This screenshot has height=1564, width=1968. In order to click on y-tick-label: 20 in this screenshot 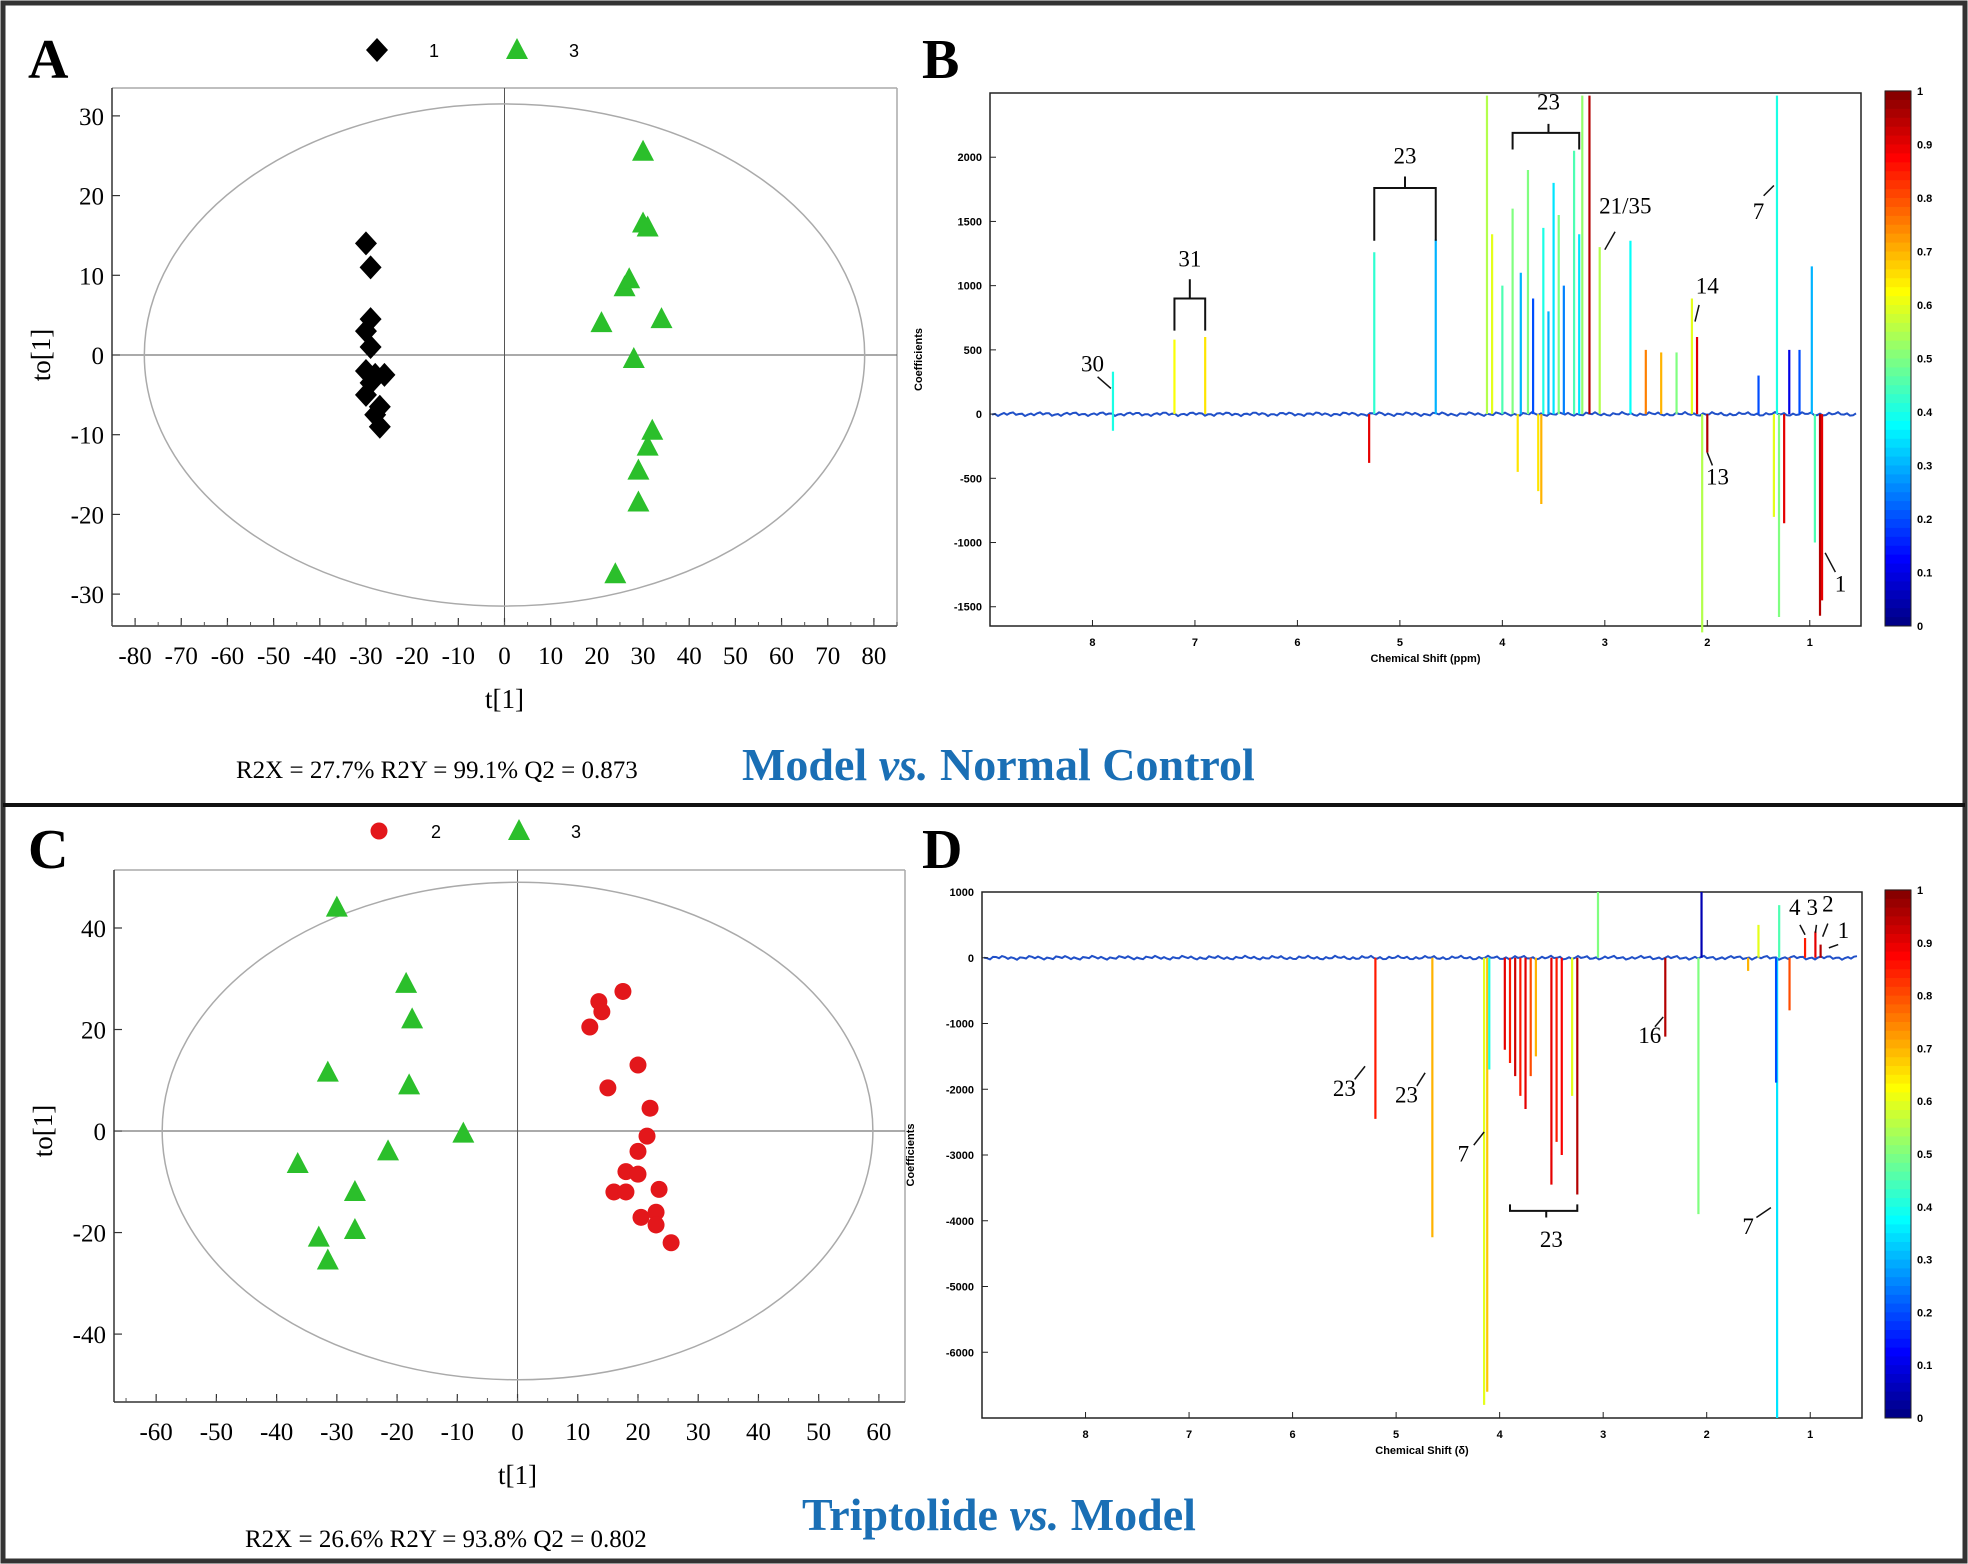, I will do `click(91, 197)`.